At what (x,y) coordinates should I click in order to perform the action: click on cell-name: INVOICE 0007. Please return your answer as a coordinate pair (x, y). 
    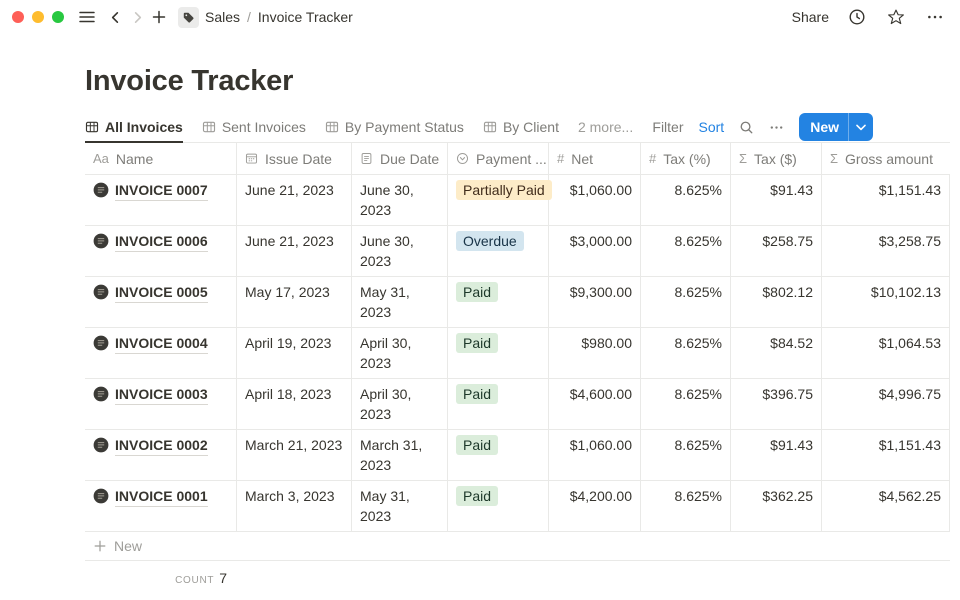
    Looking at the image, I should click on (161, 200).